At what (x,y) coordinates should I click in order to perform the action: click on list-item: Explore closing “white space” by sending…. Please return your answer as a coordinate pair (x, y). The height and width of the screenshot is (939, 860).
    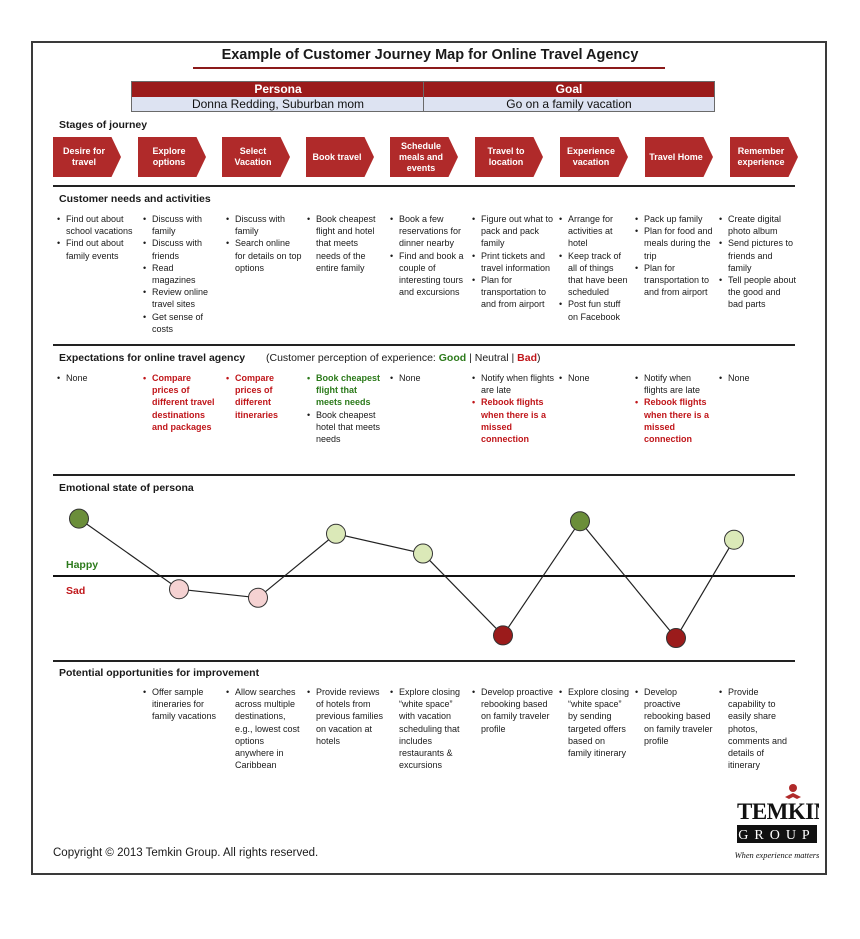
    Looking at the image, I should click on (595, 722).